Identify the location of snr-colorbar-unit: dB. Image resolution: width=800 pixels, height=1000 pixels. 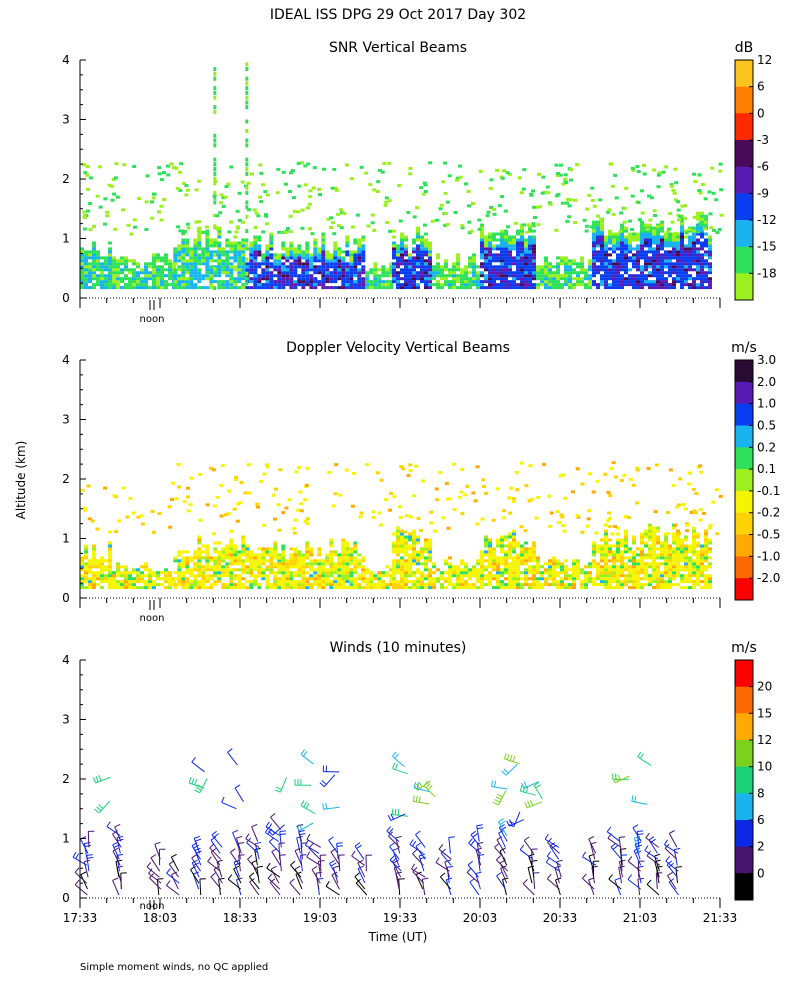
(744, 48).